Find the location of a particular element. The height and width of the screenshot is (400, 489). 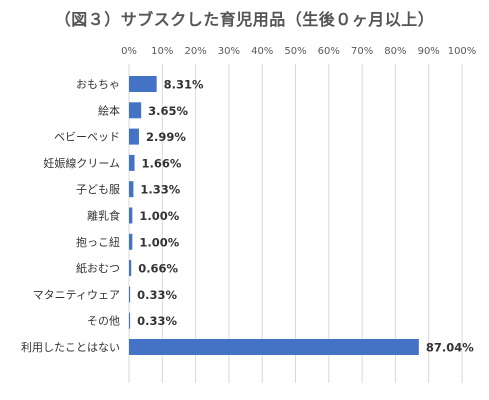

category-label: 離乳食 is located at coordinates (103, 216).